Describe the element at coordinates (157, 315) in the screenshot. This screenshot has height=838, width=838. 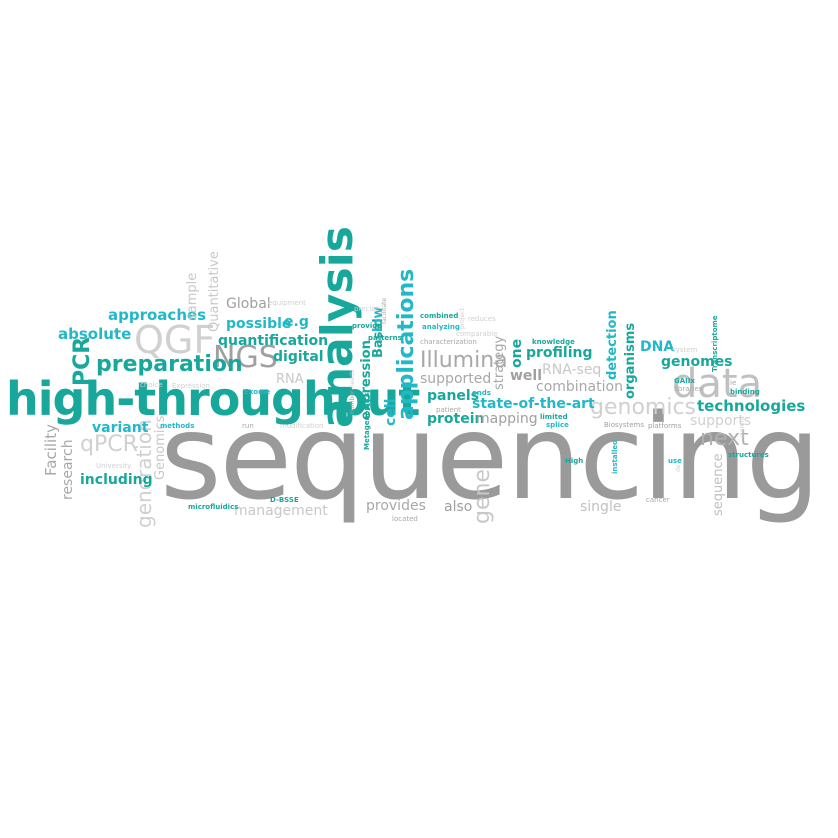
I see `word-approaches: approaches` at that location.